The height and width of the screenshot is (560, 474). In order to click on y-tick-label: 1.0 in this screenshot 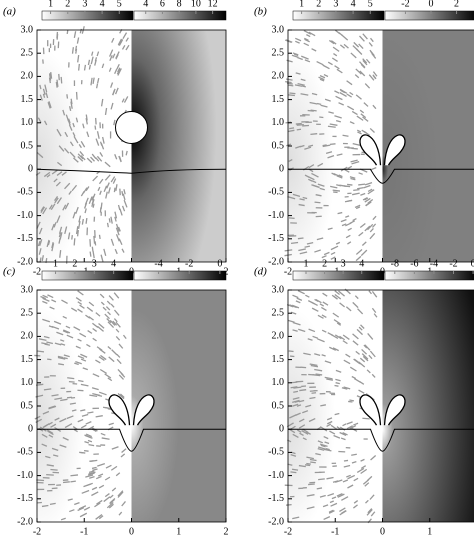, I will do `click(27, 122)`.